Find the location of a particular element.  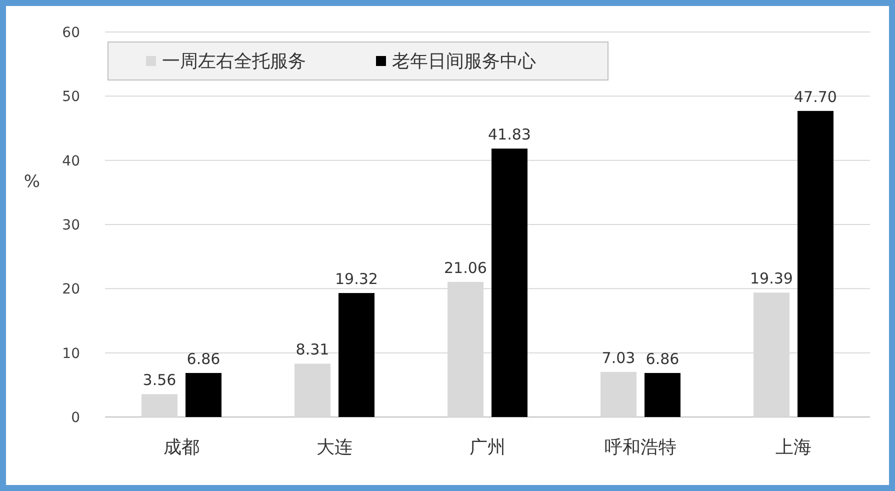

text: 8.31 is located at coordinates (313, 349).